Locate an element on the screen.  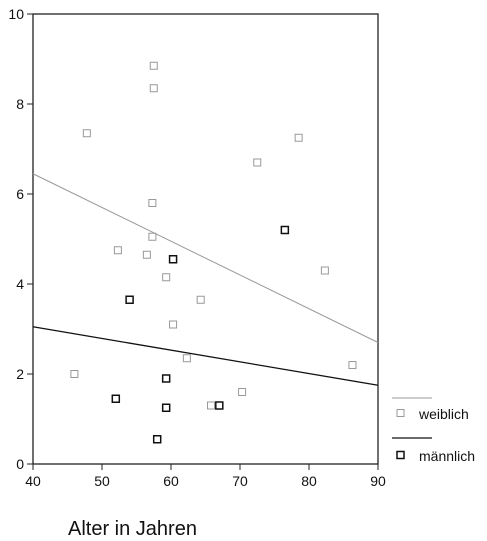
legend-label-maennlich: männlich is located at coordinates (447, 456).